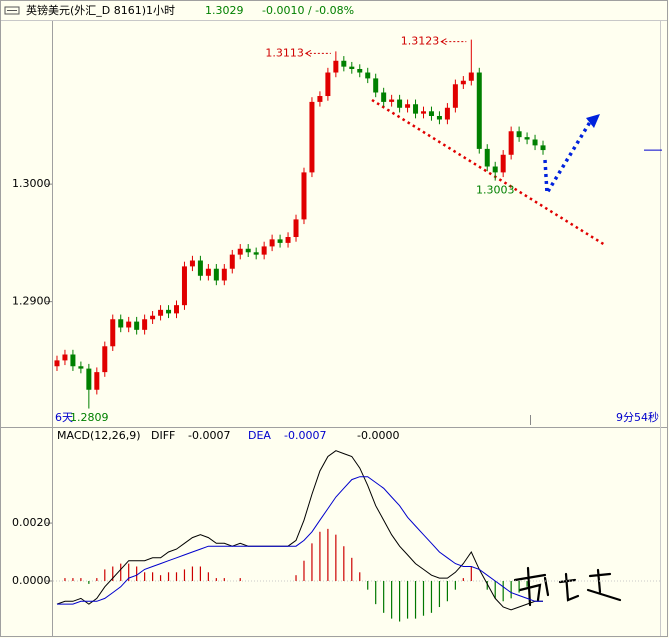  What do you see at coordinates (488, 172) in the screenshot?
I see `trend-line` at bounding box center [488, 172].